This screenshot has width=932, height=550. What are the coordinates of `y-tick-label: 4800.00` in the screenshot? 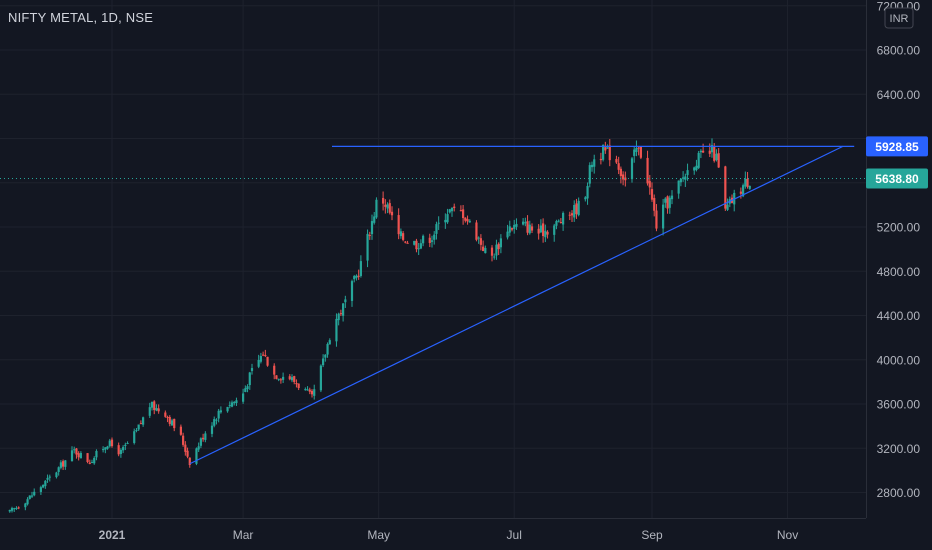 It's located at (899, 272).